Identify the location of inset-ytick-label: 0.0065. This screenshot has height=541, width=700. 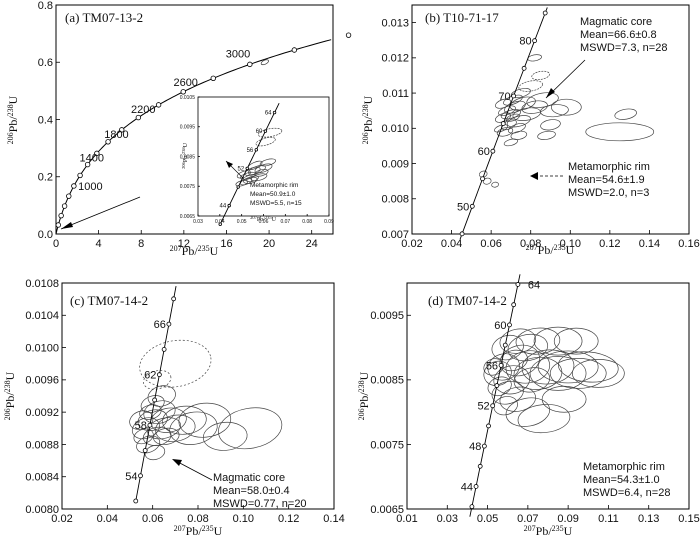
(188, 217).